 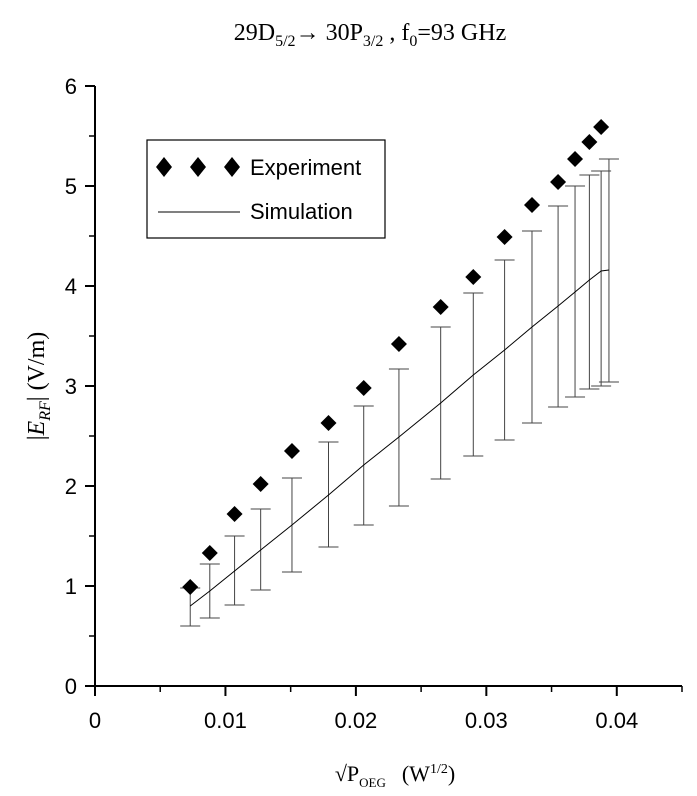 What do you see at coordinates (413, 41) in the screenshot?
I see `title-freq-sub: 0` at bounding box center [413, 41].